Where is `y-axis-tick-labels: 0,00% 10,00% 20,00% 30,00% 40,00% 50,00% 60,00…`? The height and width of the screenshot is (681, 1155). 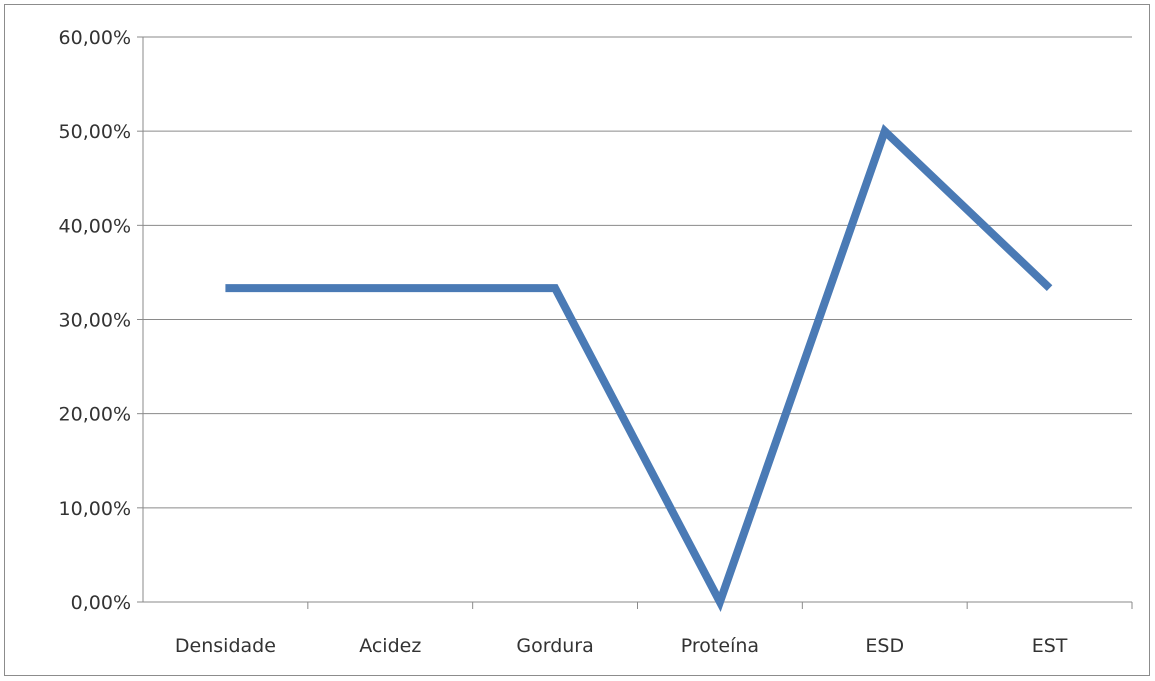
y-axis-tick-labels: 0,00% 10,00% 20,00% 30,00% 40,00% 50,00% 60,00… is located at coordinates (95, 320).